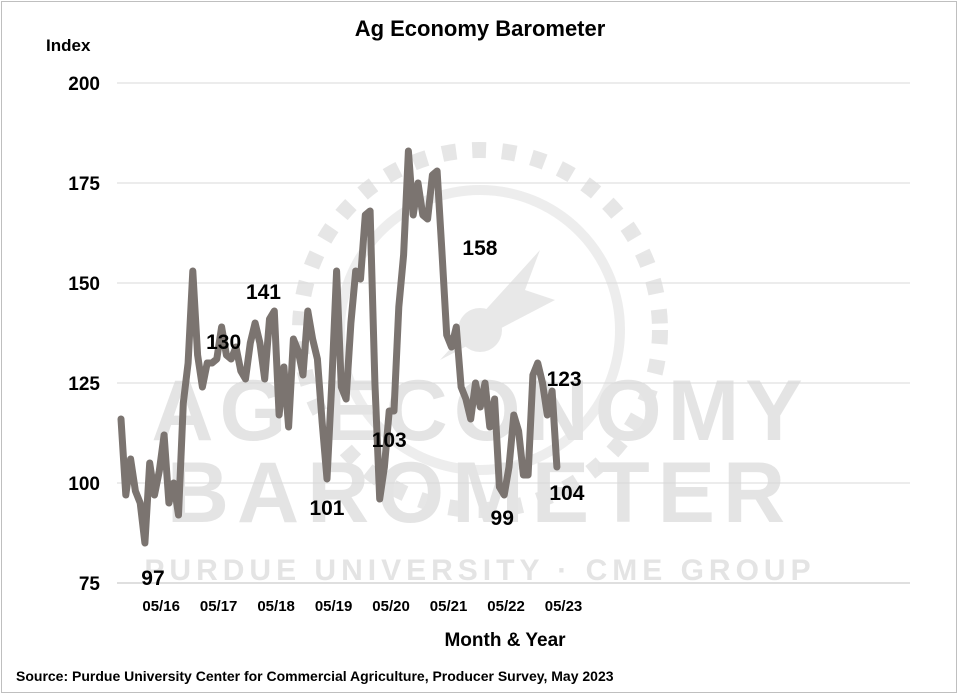 This screenshot has height=696, width=960. Describe the element at coordinates (84, 84) in the screenshot. I see `y-tick-label: 200` at that location.